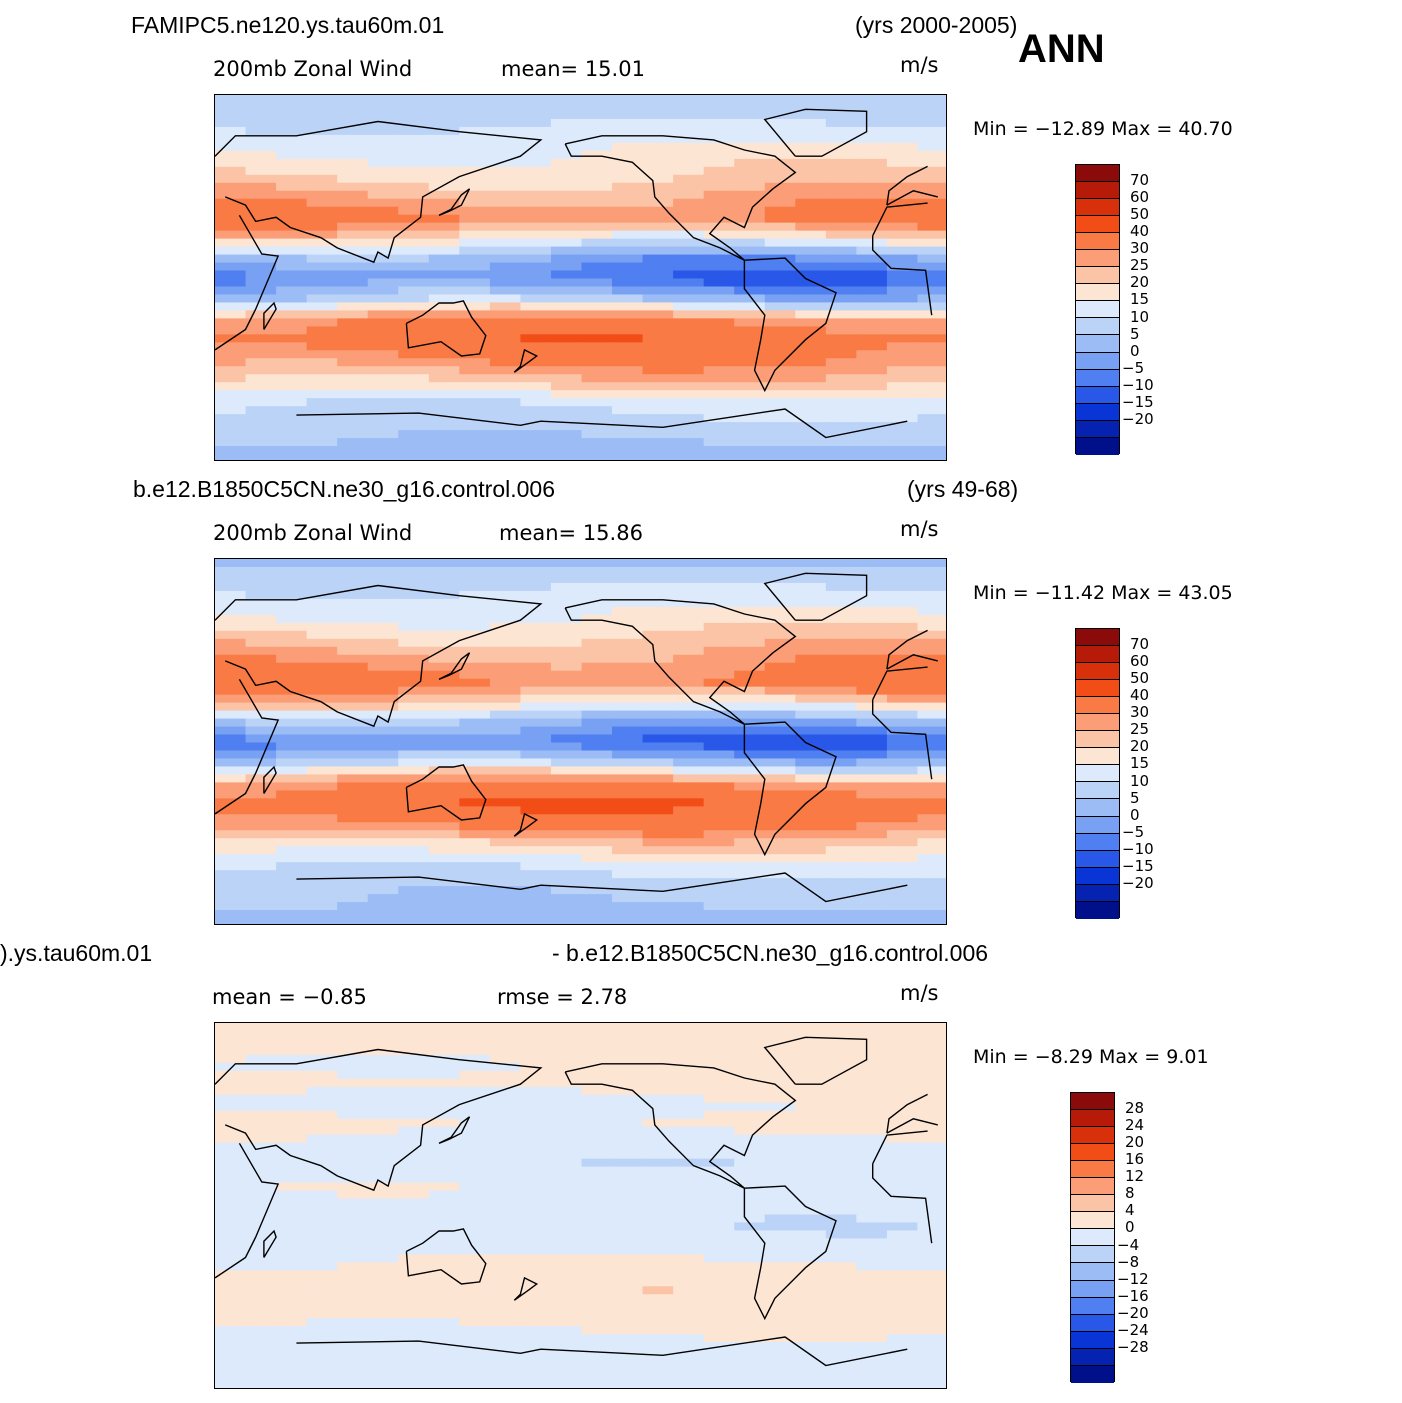  Describe the element at coordinates (1097, 446) in the screenshot. I see `panel1-colorbar-swatch` at that location.